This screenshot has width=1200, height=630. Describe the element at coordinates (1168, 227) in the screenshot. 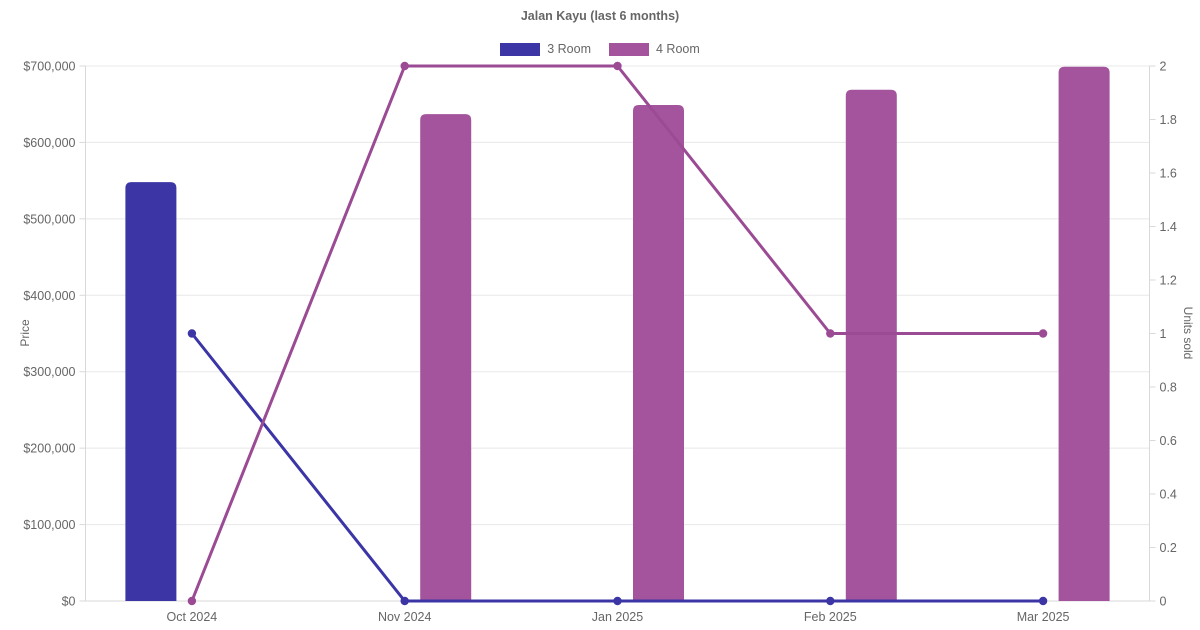

I see `y-right-tick-label: 1.4` at that location.